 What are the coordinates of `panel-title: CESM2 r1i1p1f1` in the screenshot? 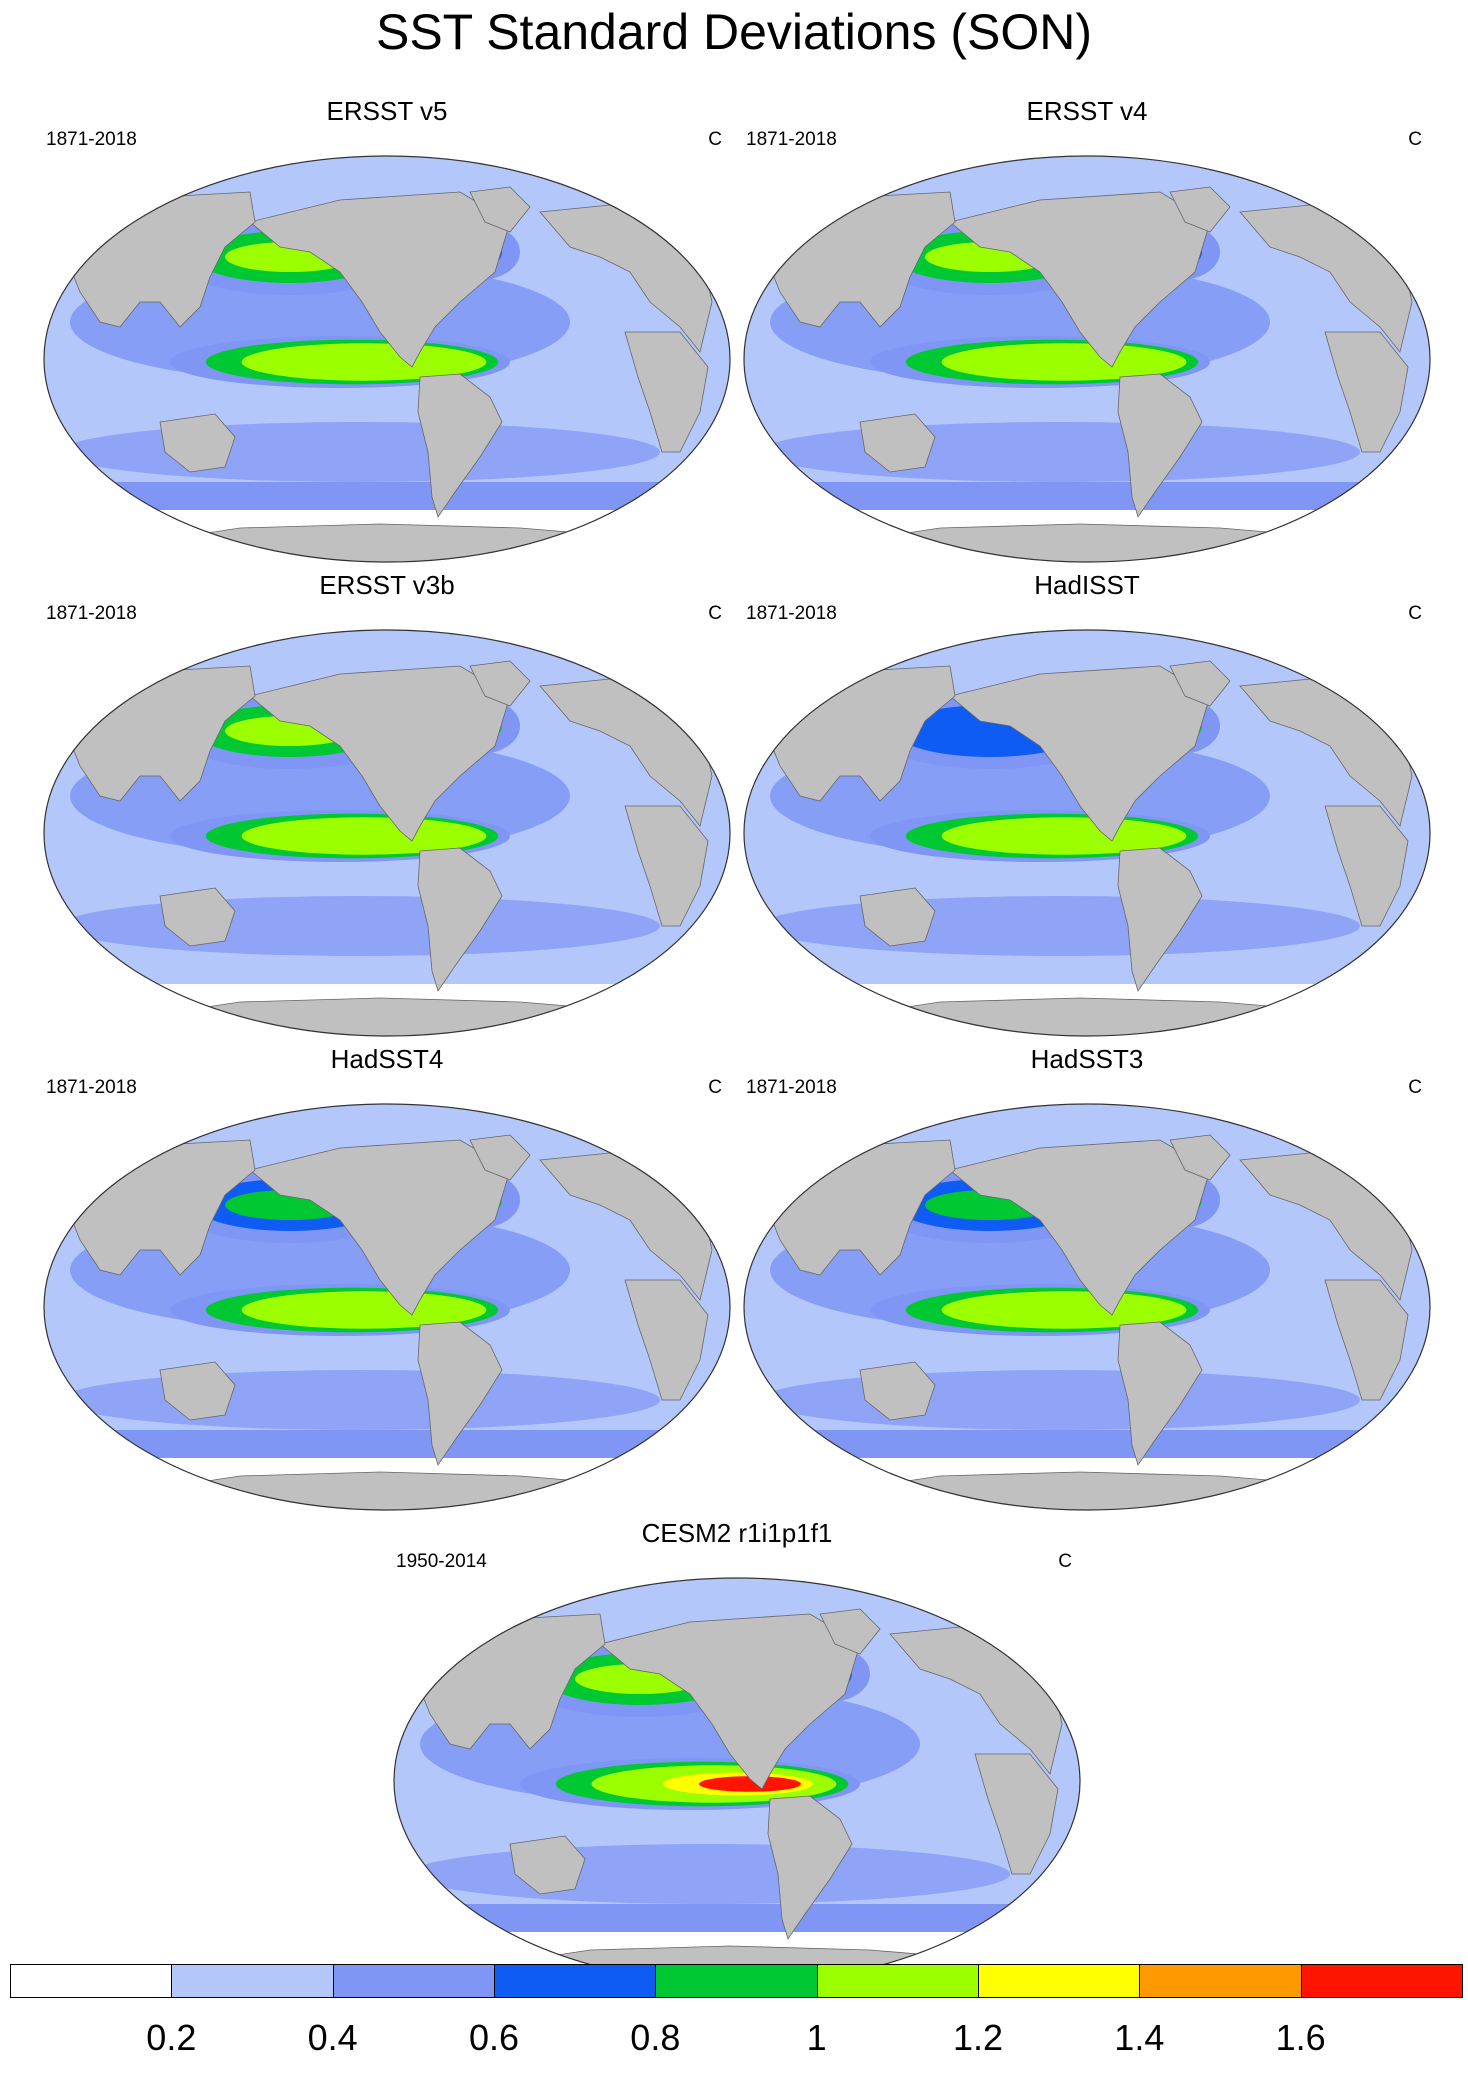 It's located at (737, 1533).